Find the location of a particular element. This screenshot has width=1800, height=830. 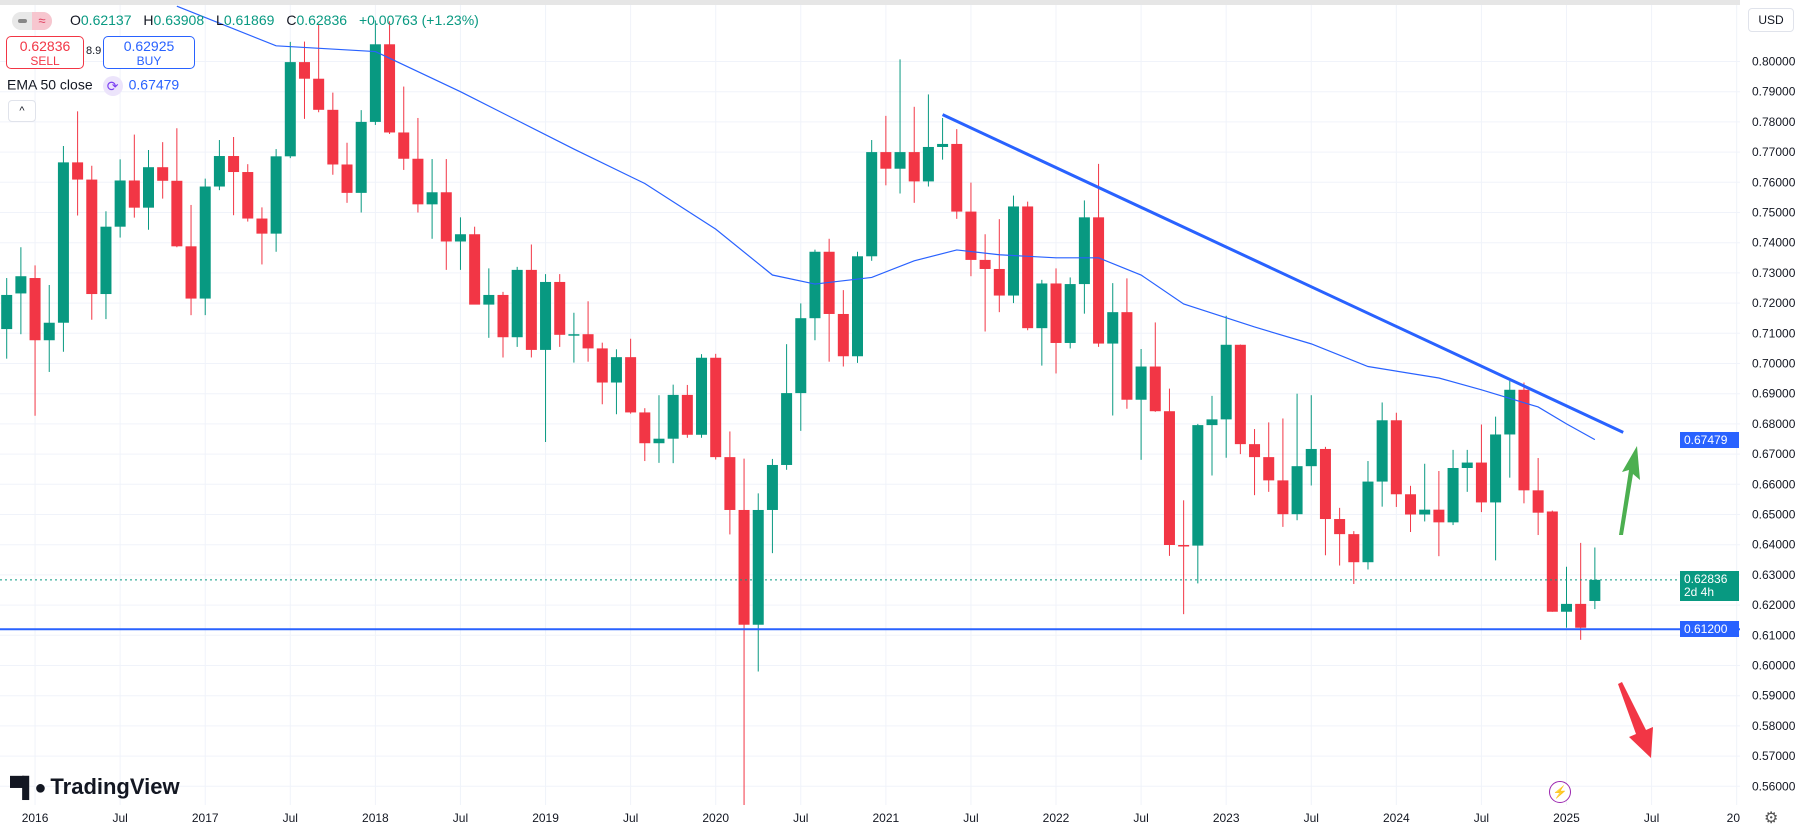

currency-button: USD is located at coordinates (1771, 20).